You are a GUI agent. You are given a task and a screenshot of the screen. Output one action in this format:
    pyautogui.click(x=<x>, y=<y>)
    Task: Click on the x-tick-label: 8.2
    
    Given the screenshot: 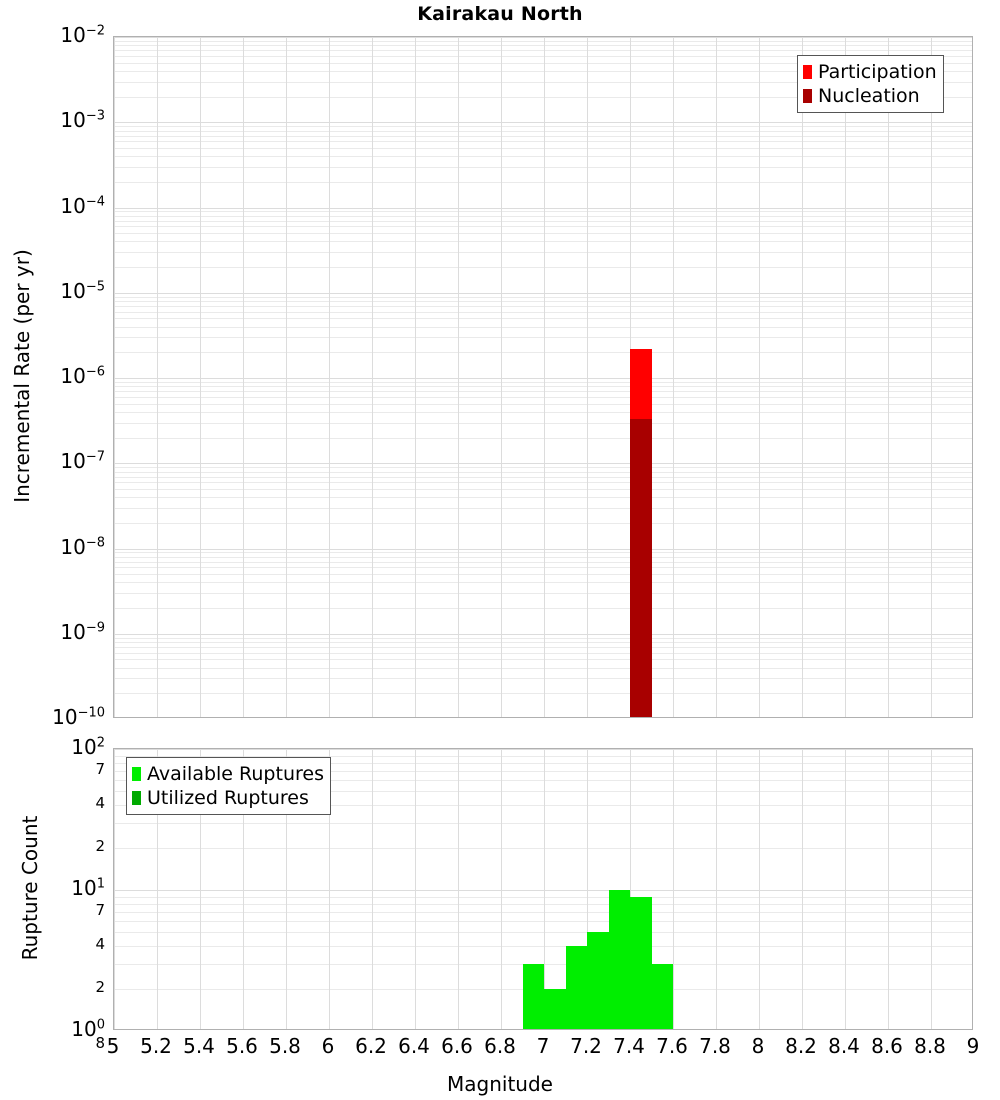 What is the action you would take?
    pyautogui.click(x=801, y=1046)
    